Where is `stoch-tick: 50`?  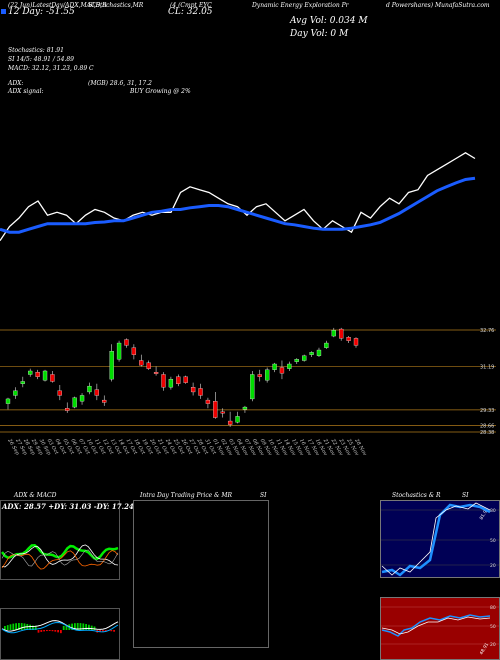
stoch-tick: 50 is located at coordinates (493, 541).